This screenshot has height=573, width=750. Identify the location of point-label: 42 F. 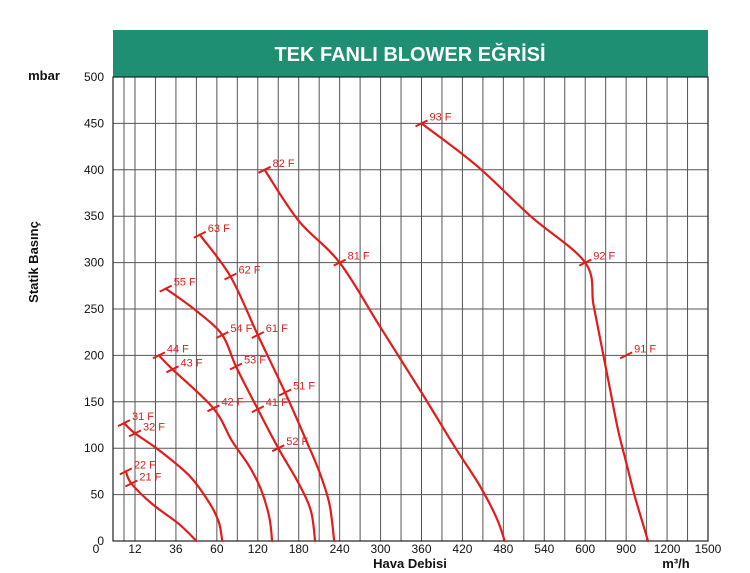
(232, 402).